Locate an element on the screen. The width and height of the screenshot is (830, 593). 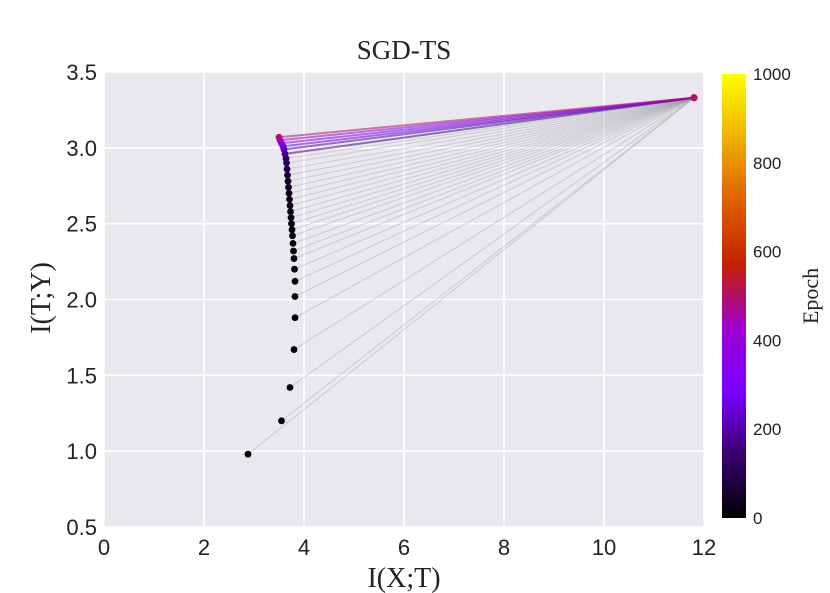
x-tick-label: 0 is located at coordinates (104, 547).